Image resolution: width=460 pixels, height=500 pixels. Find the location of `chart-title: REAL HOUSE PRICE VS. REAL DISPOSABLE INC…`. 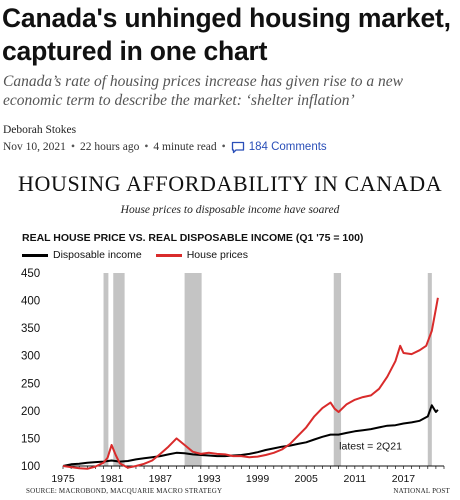

chart-title: REAL HOUSE PRICE VS. REAL DISPOSABLE INC… is located at coordinates (193, 238).